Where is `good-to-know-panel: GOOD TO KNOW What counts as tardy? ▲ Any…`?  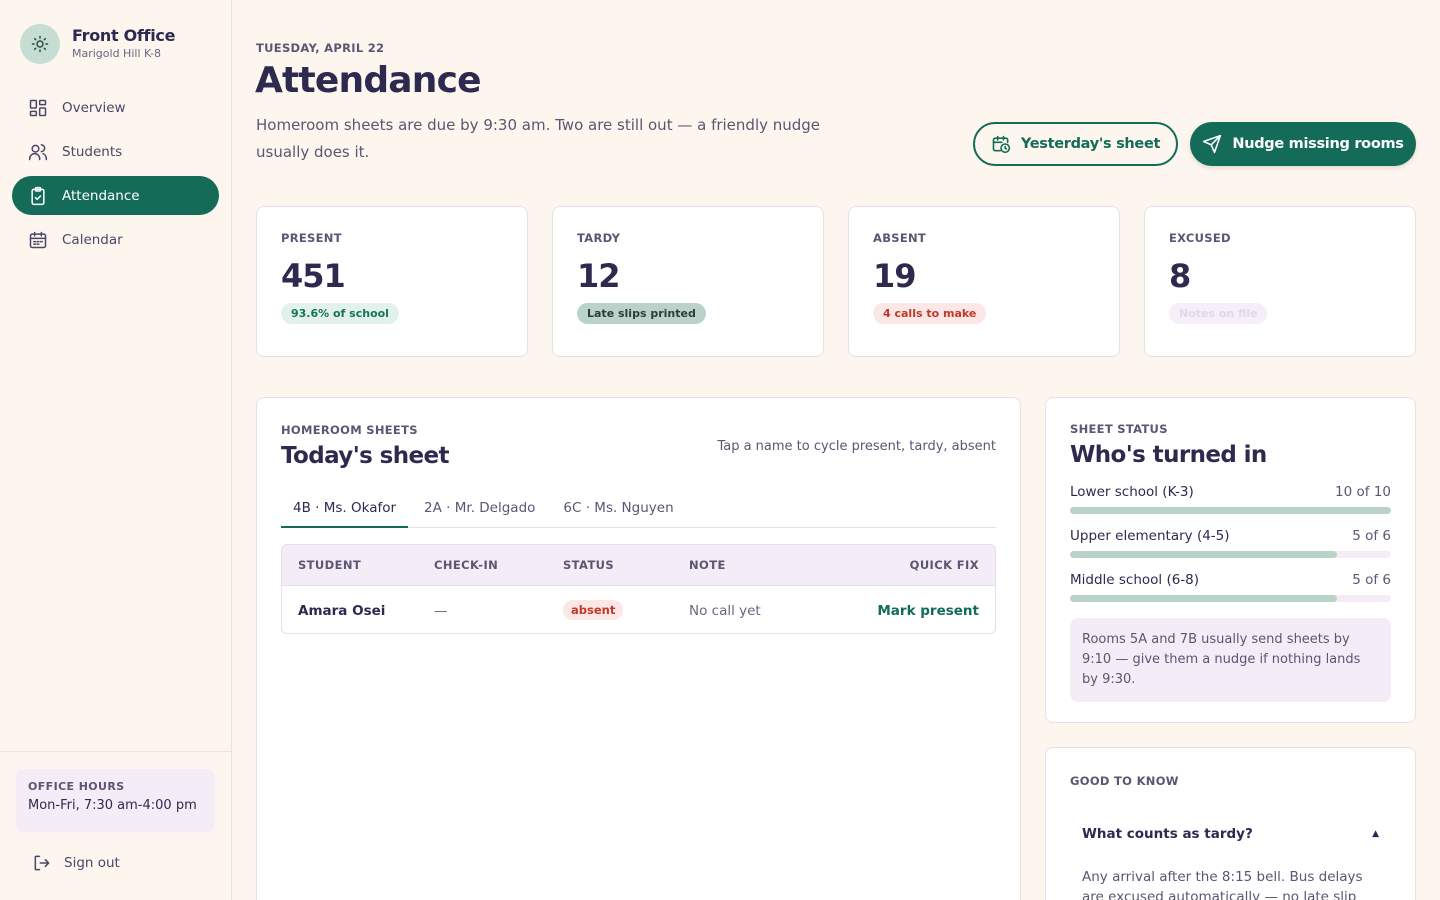 good-to-know-panel: GOOD TO KNOW What counts as tardy? ▲ Any… is located at coordinates (1230, 823).